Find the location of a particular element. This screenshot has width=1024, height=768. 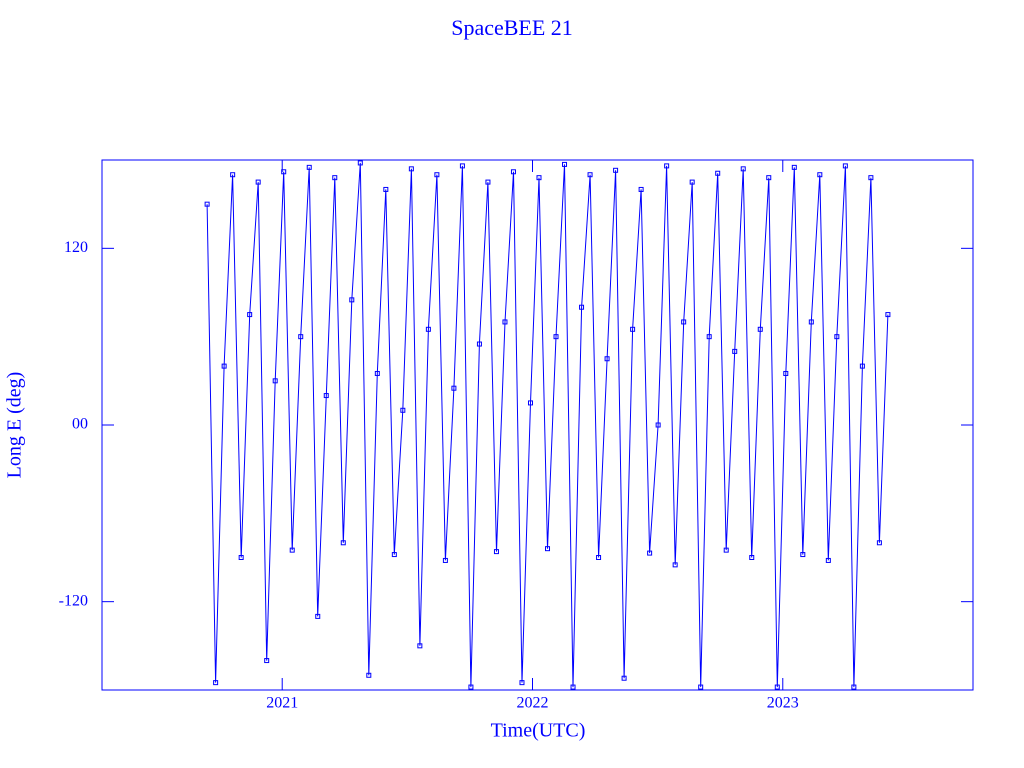

y-axis-label: Long E (deg) is located at coordinates (15, 425).